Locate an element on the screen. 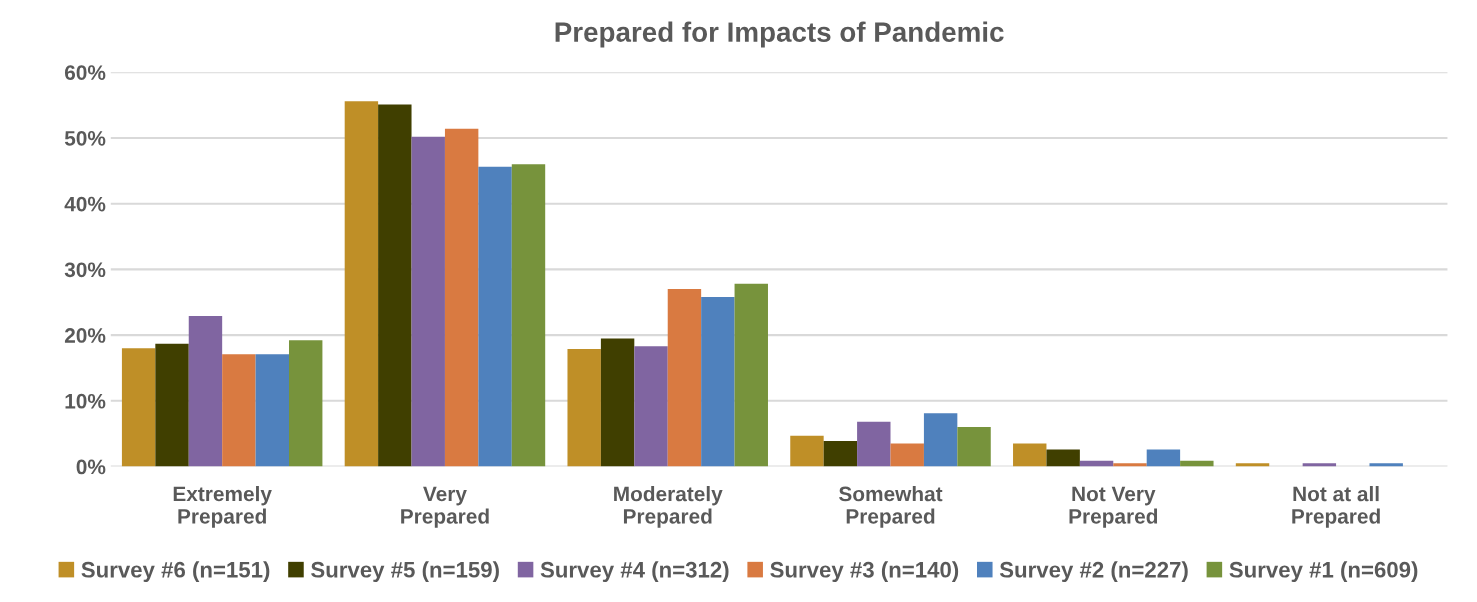 The image size is (1477, 602). y-tick-label: 50% is located at coordinates (85, 138).